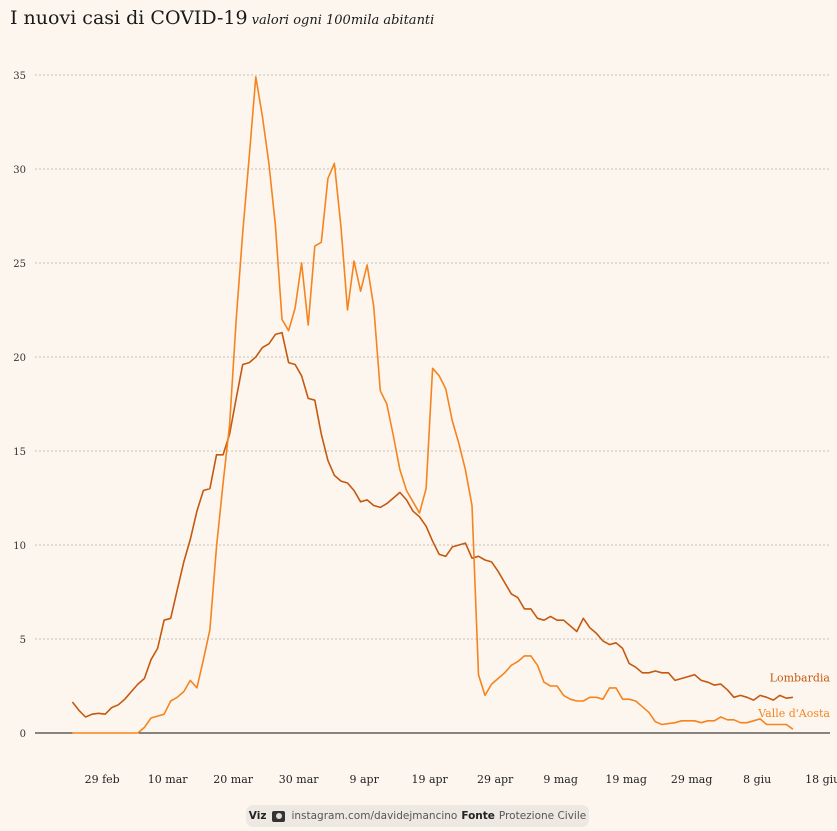 This screenshot has width=837, height=831. Describe the element at coordinates (429, 779) in the screenshot. I see `x-tick-label: 19 apr` at that location.